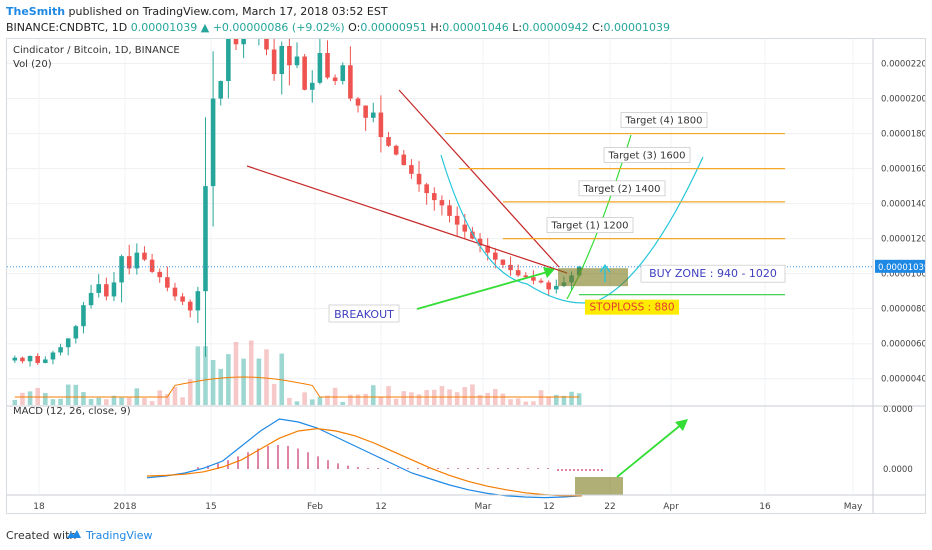 The height and width of the screenshot is (550, 932). I want to click on tradingview-link: TradingView, so click(119, 535).